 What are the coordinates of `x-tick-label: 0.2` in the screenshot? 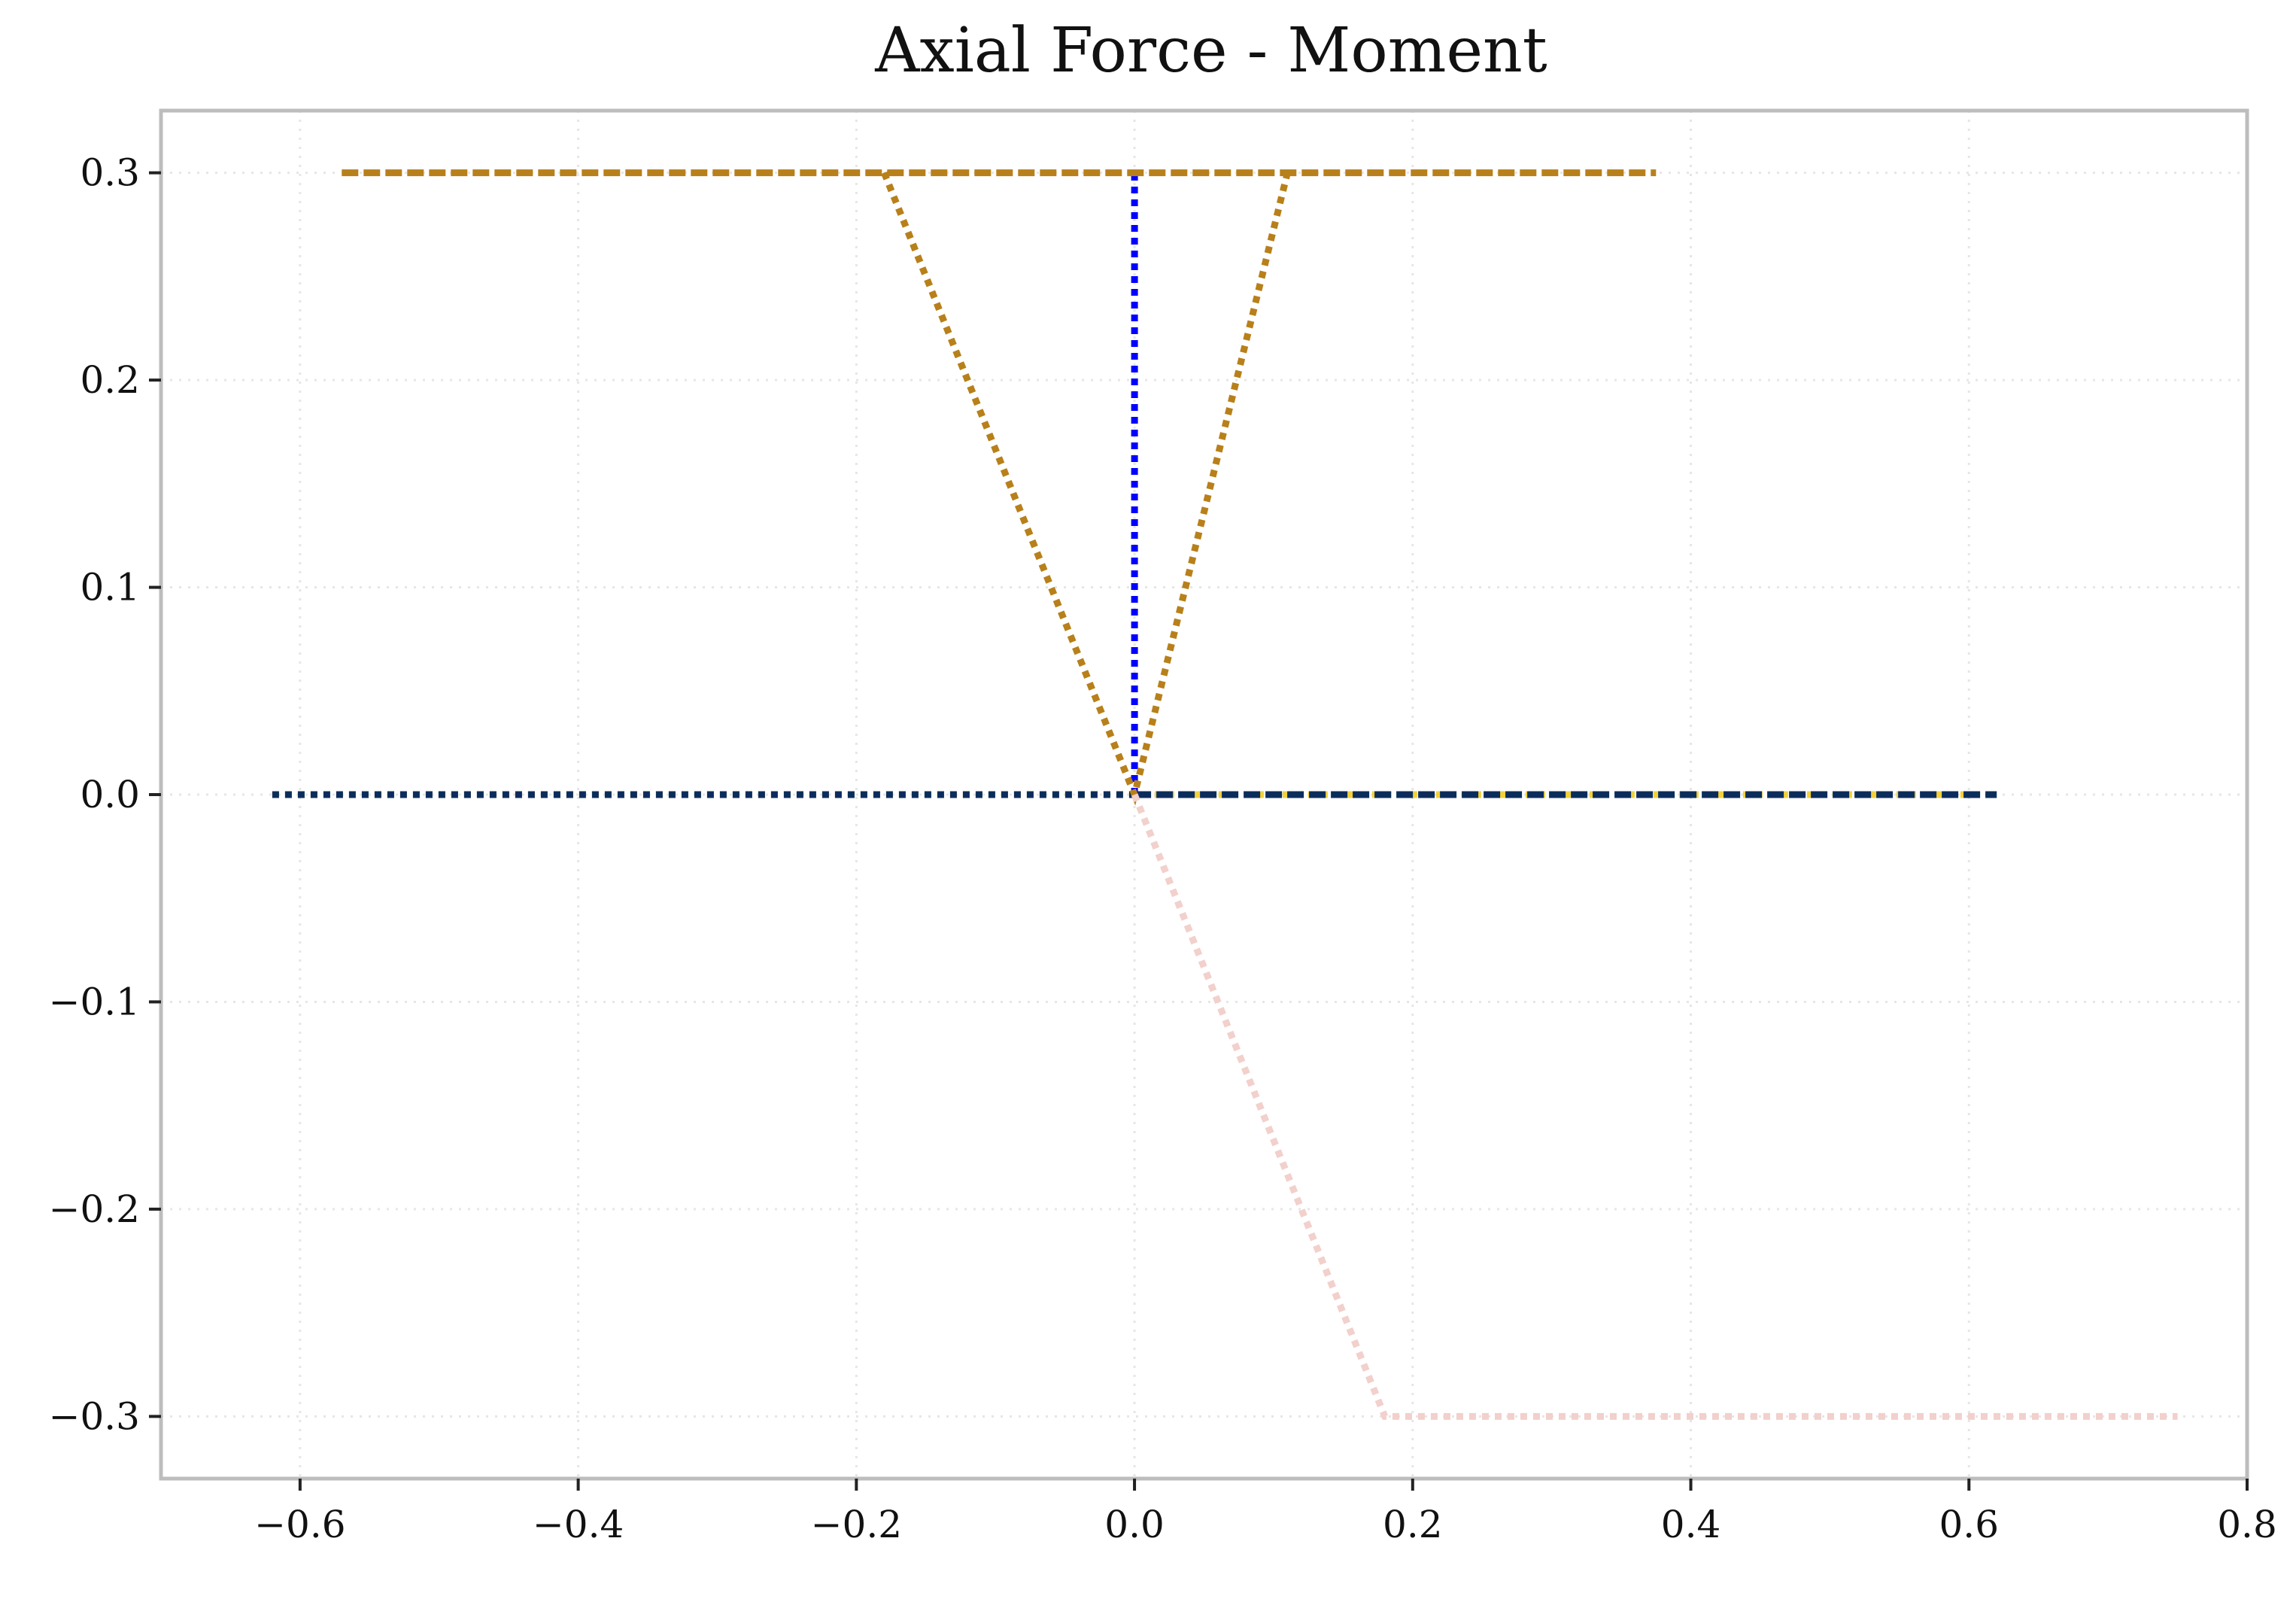 It's located at (1413, 1525).